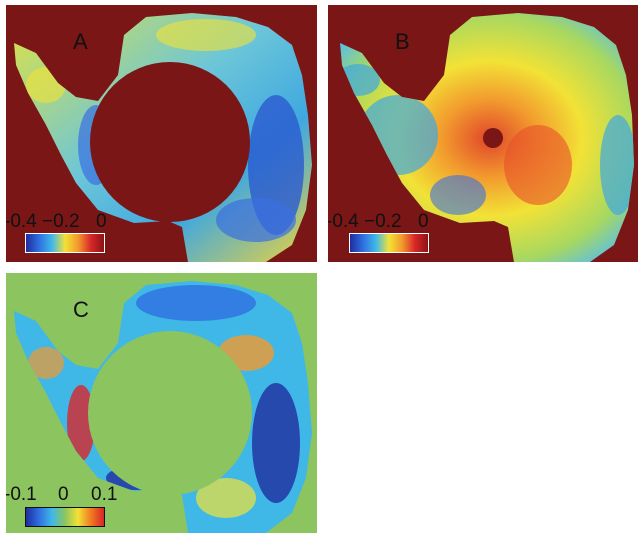  What do you see at coordinates (104, 494) in the screenshot?
I see `colorbar-c-tick-2: 0.1` at bounding box center [104, 494].